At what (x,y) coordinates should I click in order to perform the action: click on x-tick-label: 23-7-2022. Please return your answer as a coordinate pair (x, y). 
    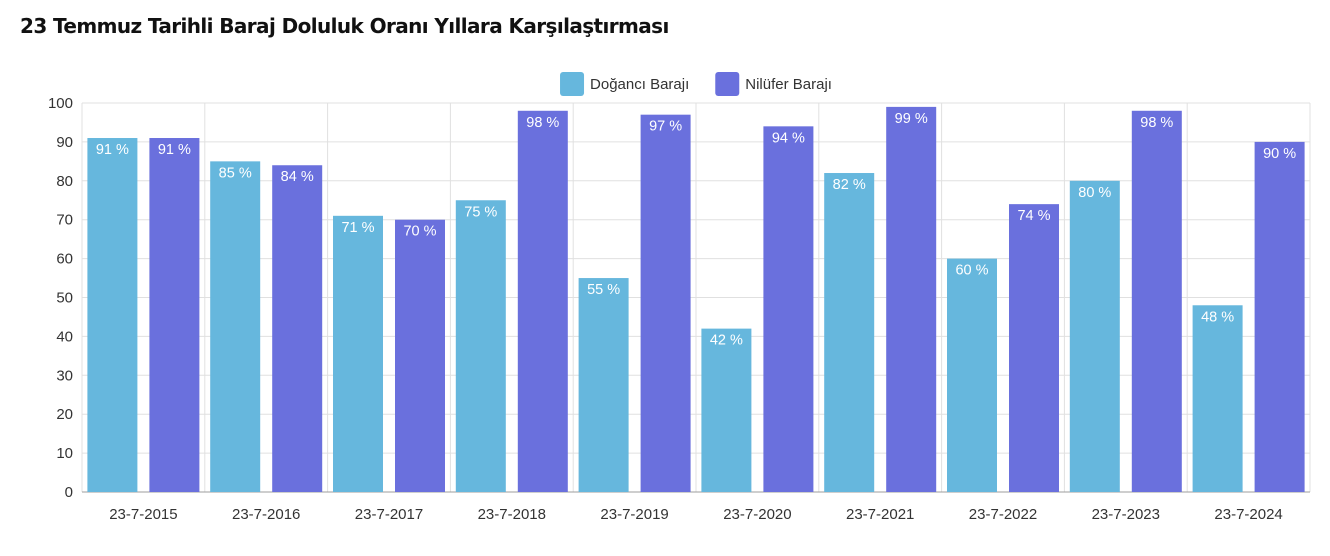
    Looking at the image, I should click on (1003, 514).